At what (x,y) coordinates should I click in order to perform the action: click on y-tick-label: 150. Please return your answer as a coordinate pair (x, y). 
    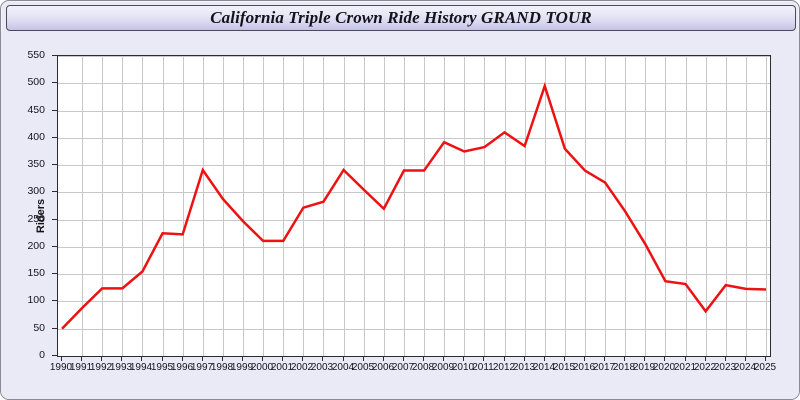
    Looking at the image, I should click on (36, 273).